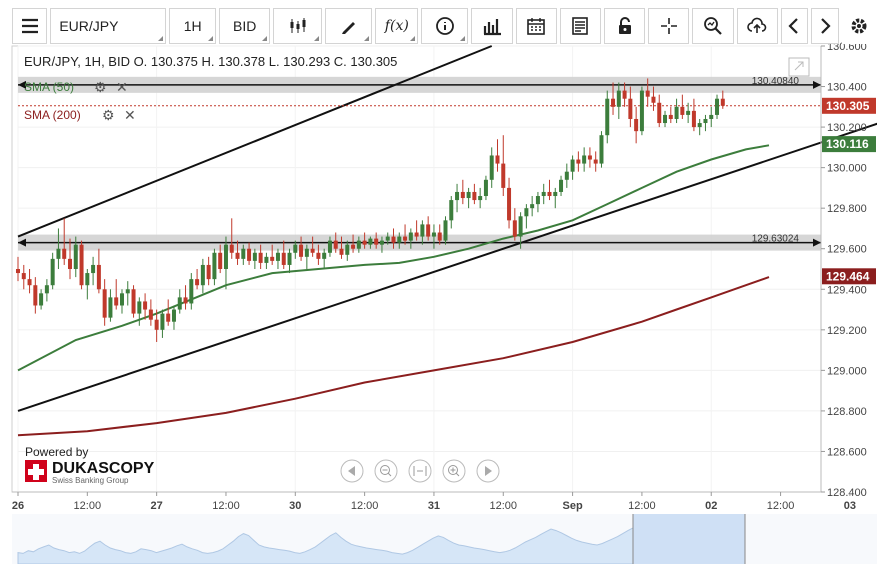 The width and height of the screenshot is (877, 564). Describe the element at coordinates (711, 506) in the screenshot. I see `time-tick-label: 02` at that location.